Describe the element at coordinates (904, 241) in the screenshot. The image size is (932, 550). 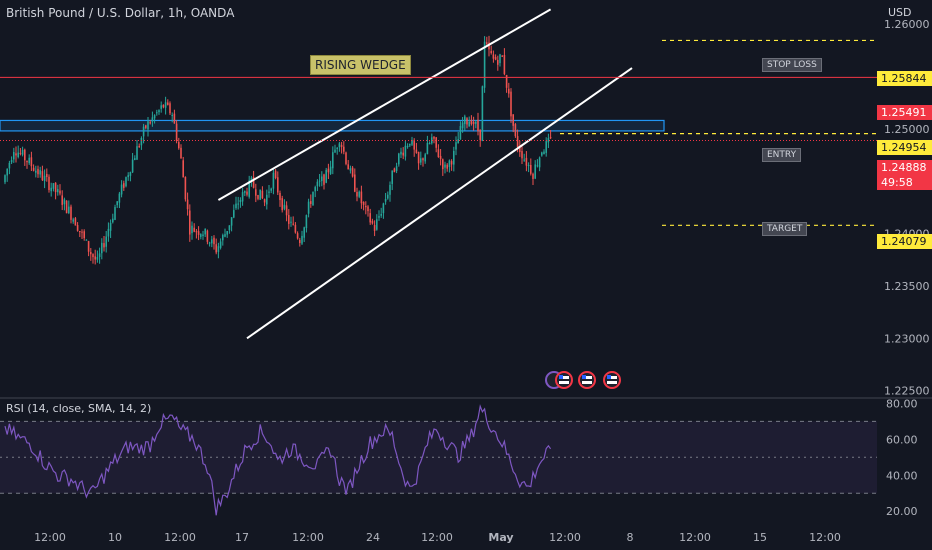
I see `target-price-tag: 1.24079` at that location.